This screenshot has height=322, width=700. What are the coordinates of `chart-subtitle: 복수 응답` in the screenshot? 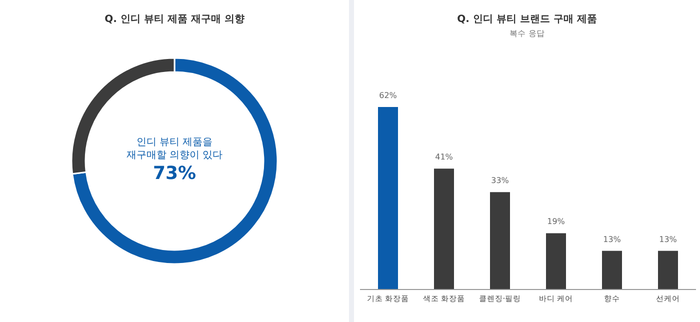 It's located at (527, 33).